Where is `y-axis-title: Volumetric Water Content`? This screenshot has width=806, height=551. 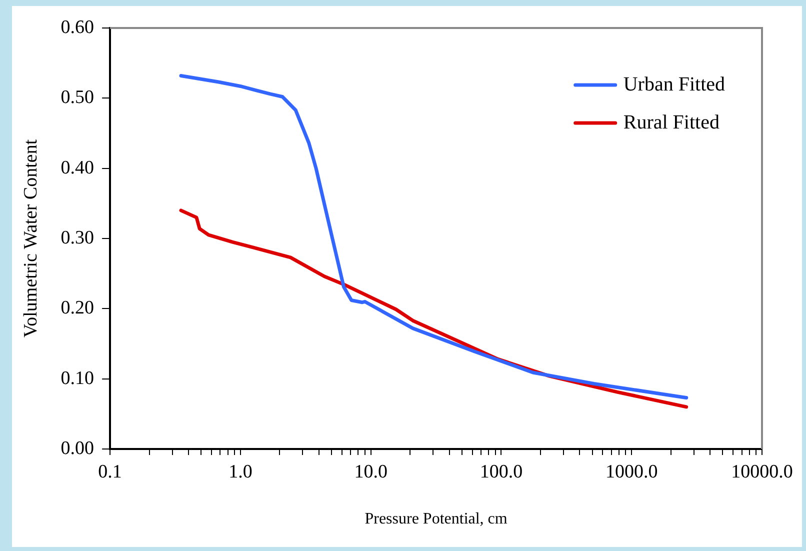
y-axis-title: Volumetric Water Content is located at coordinates (31, 238).